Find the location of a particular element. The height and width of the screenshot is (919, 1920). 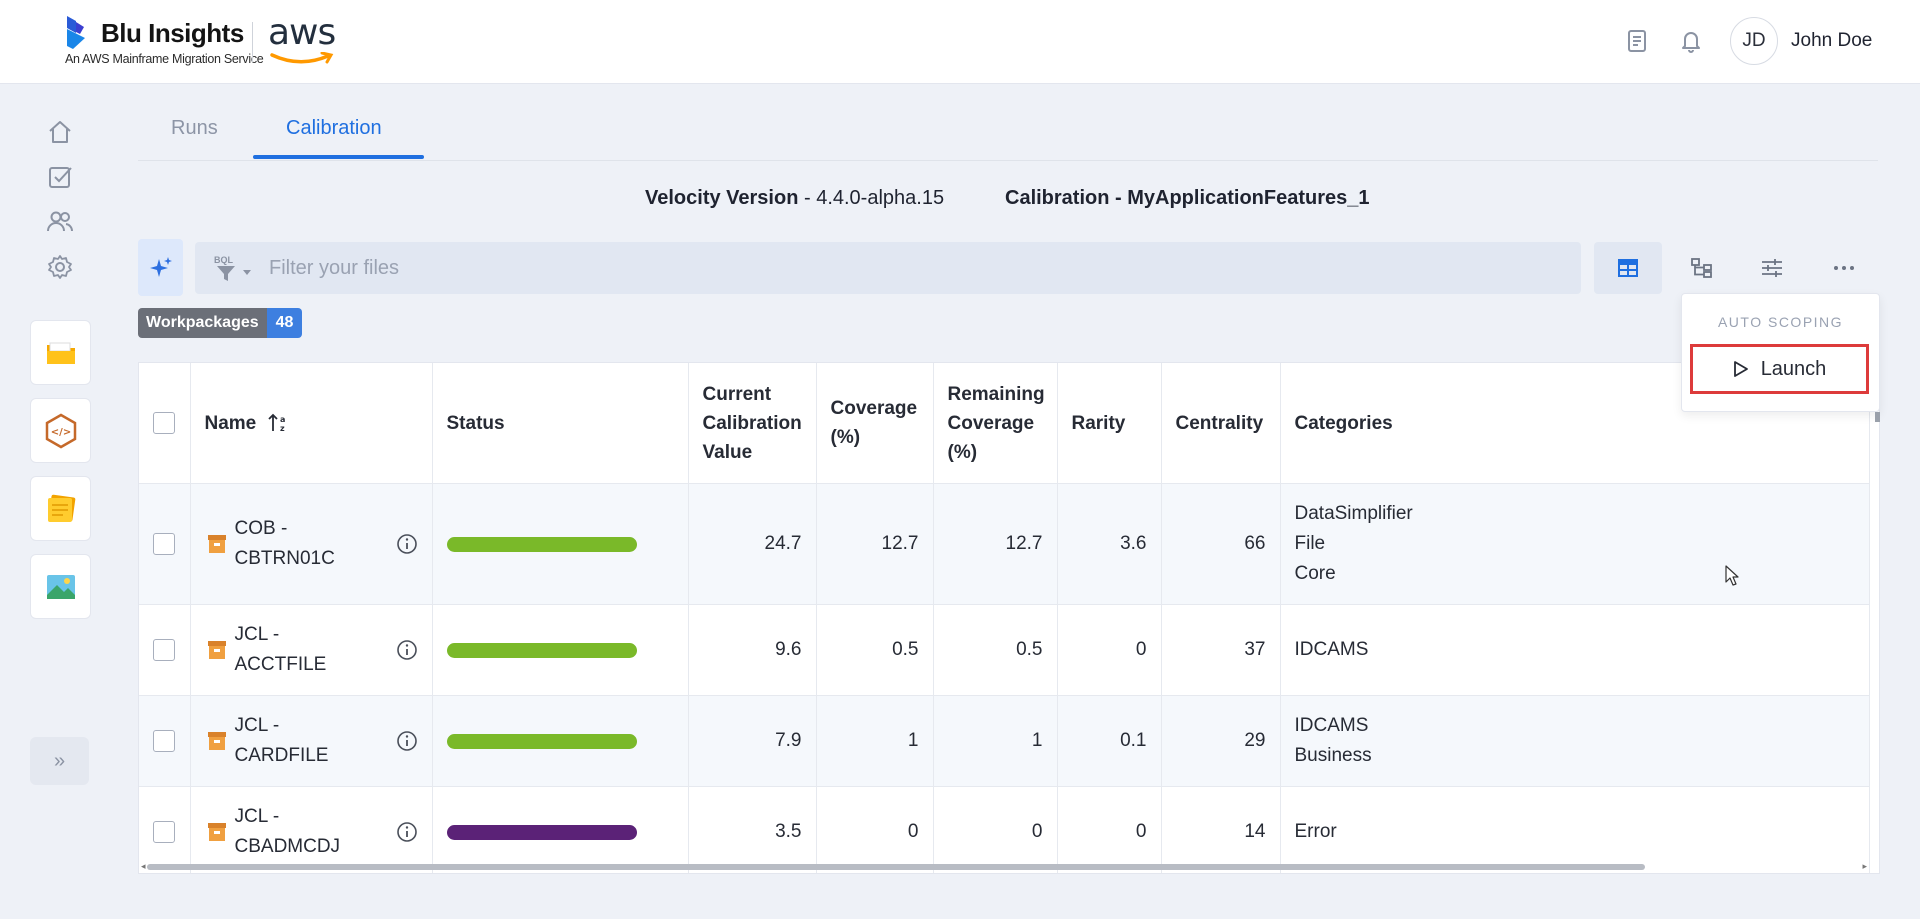

bql-filter-icon: BQL is located at coordinates (235, 269).